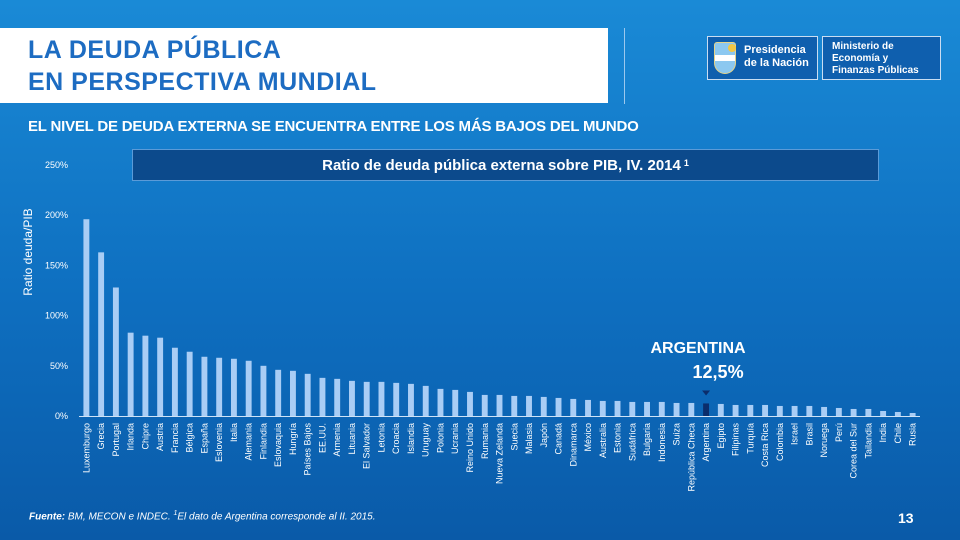 This screenshot has height=540, width=960. What do you see at coordinates (119, 517) in the screenshot?
I see `source-text: BM, MECON e INDEC.` at bounding box center [119, 517].